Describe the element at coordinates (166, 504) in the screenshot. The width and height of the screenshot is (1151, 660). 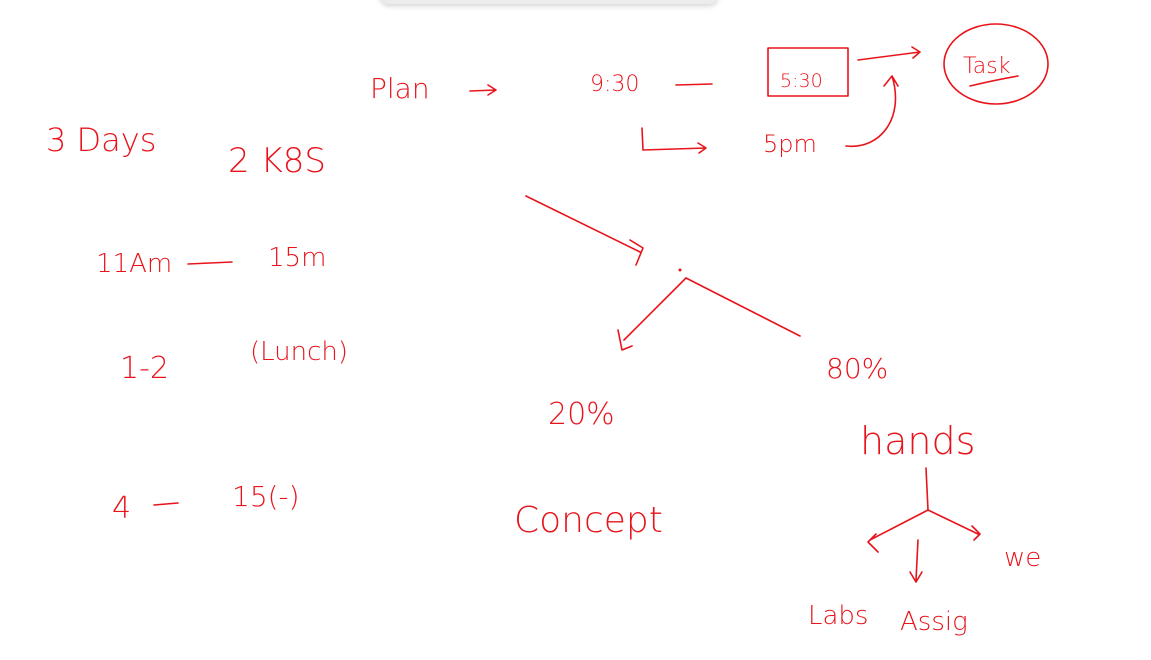
I see `afternoon-dash` at that location.